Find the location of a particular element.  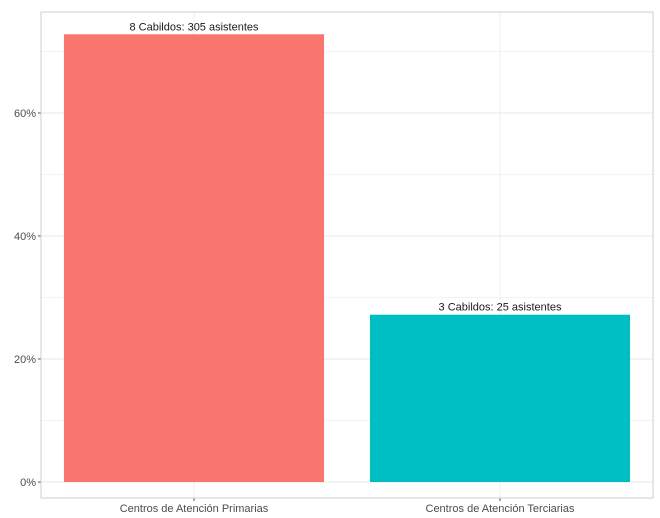

y-tick-label: 40% is located at coordinates (25, 237).